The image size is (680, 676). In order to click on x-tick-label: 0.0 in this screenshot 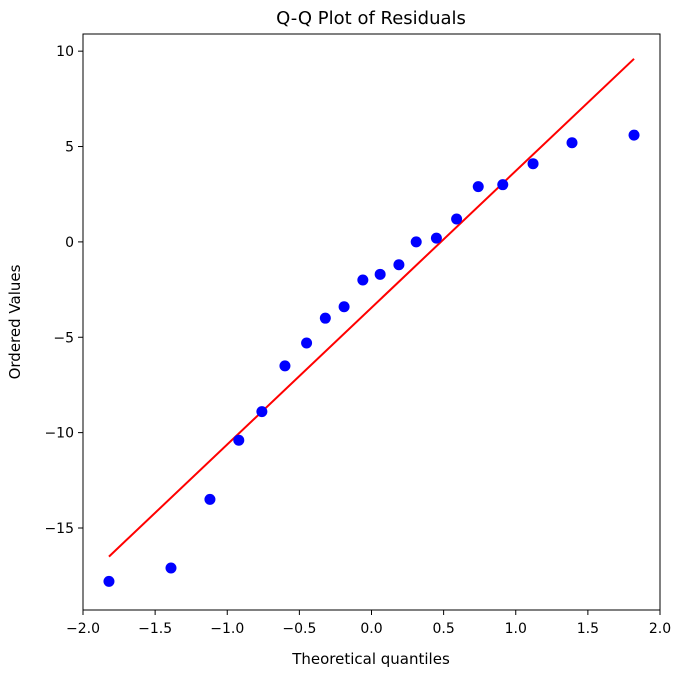, I will do `click(371, 629)`.